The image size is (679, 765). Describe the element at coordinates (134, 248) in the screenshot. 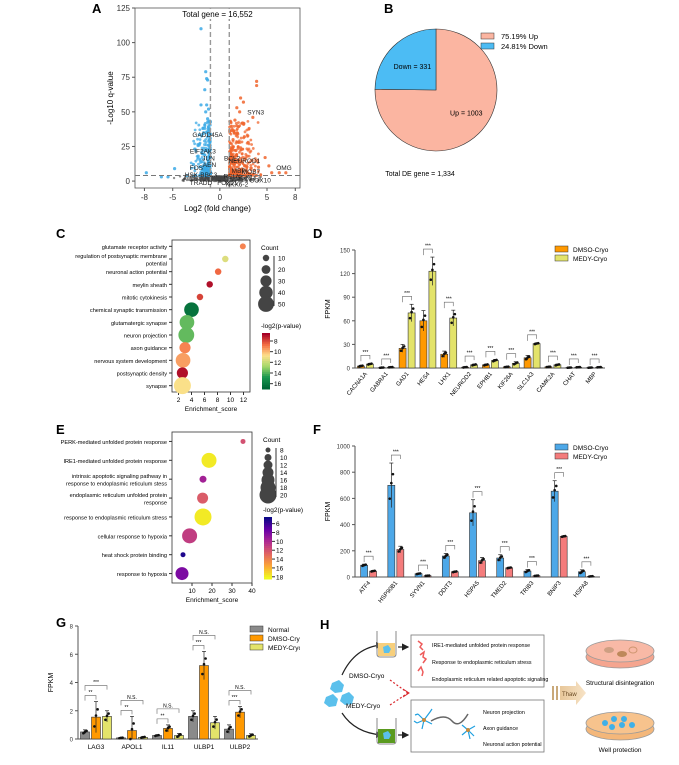

I see `term-label: glutamate receptor activity` at that location.